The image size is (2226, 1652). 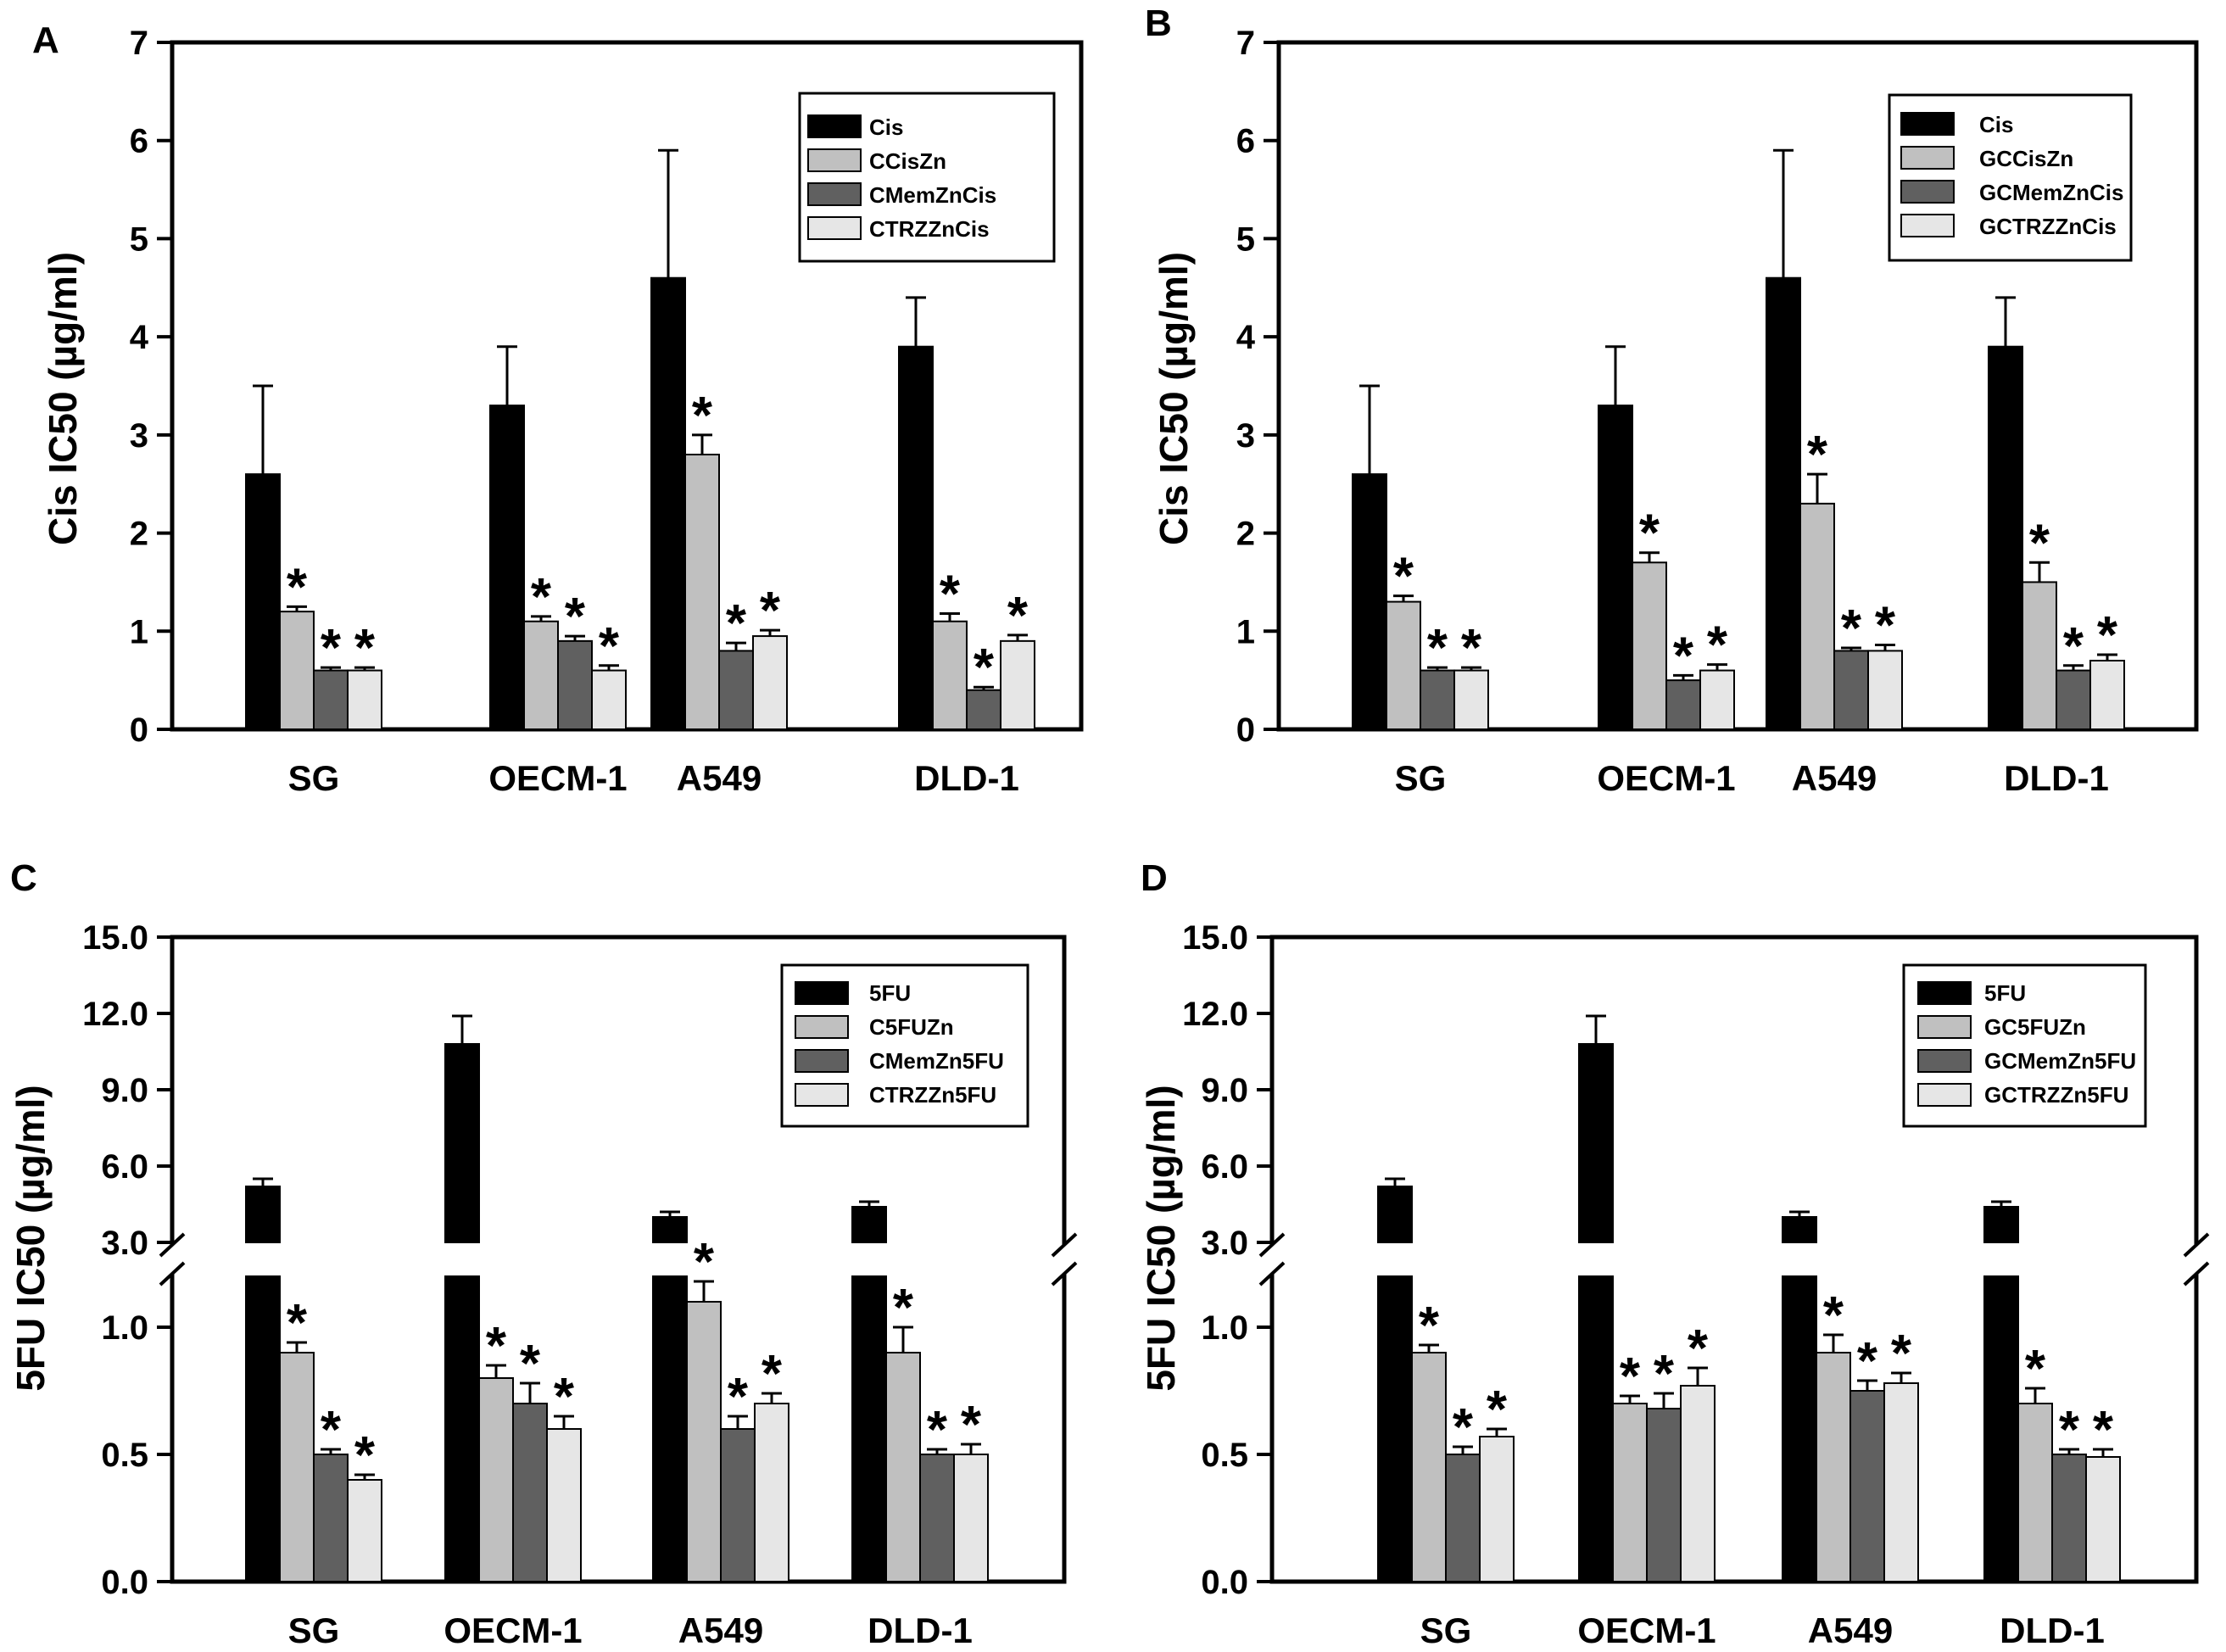 I want to click on legend-label: CMemZnCis, so click(x=932, y=195).